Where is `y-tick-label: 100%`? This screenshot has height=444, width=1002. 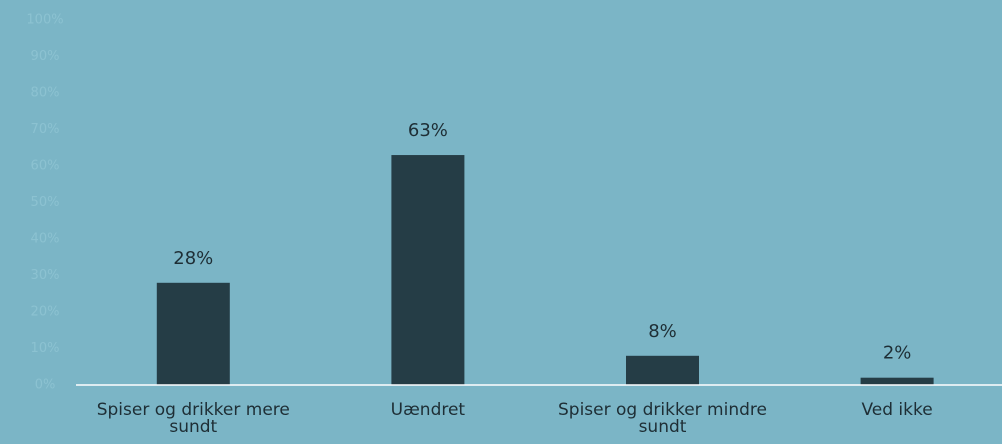
y-tick-label: 100% is located at coordinates (44, 20).